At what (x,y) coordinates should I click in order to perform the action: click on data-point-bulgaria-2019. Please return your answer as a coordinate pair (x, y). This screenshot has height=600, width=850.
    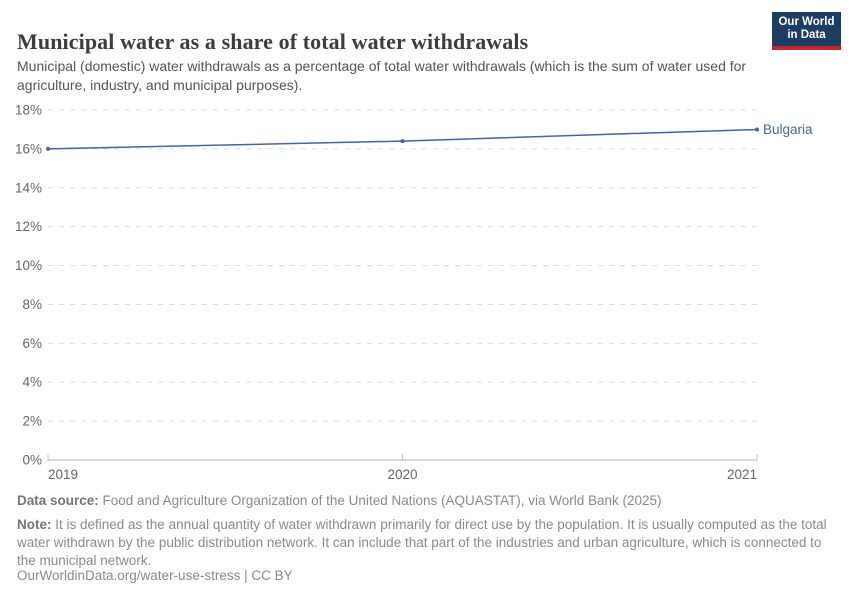
    Looking at the image, I should click on (48, 148).